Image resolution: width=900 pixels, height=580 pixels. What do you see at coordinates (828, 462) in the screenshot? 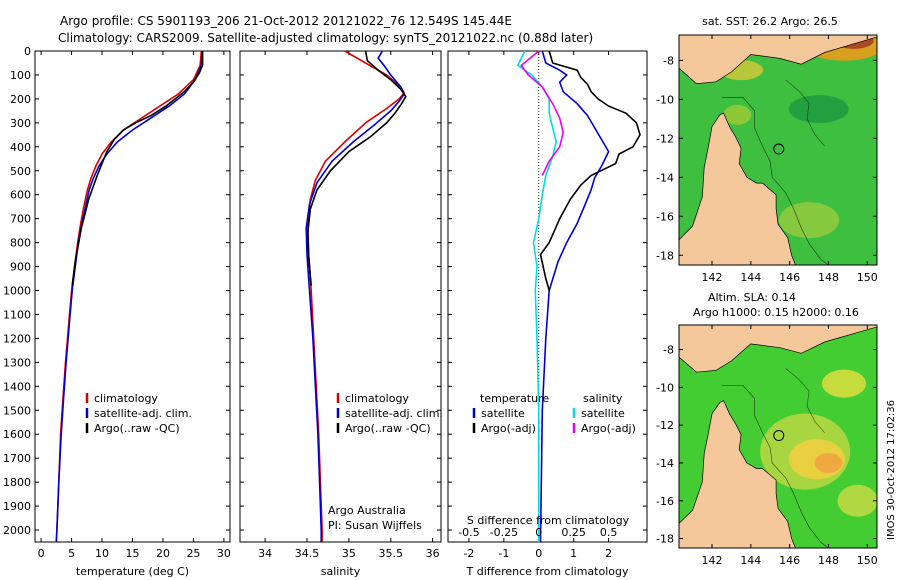
I see `peak-patch` at bounding box center [828, 462].